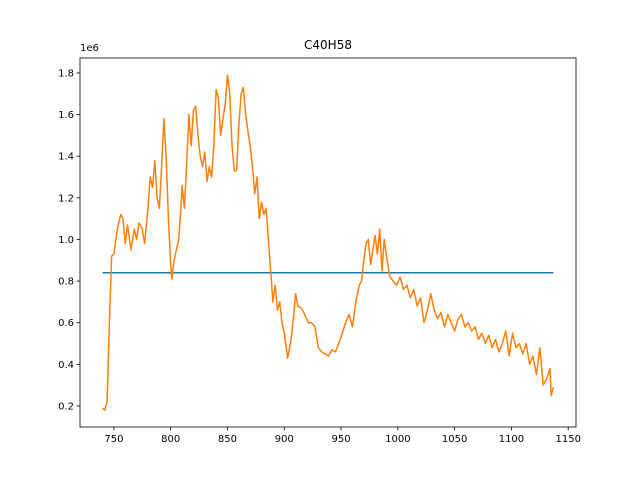  I want to click on y-tick-label: 1.0, so click(66, 240).